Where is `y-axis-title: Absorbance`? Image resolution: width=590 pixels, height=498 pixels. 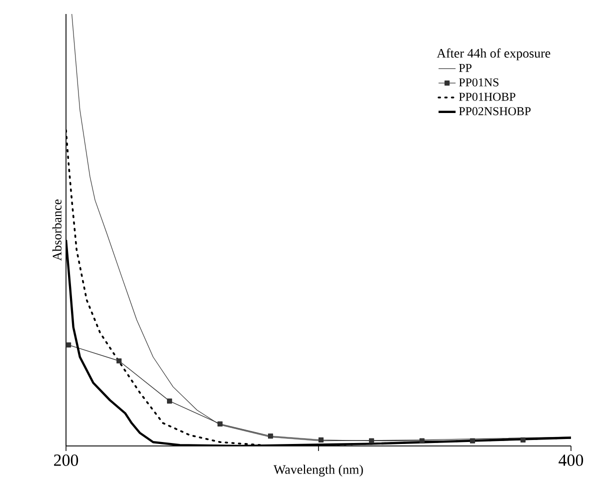 y-axis-title: Absorbance is located at coordinates (57, 230).